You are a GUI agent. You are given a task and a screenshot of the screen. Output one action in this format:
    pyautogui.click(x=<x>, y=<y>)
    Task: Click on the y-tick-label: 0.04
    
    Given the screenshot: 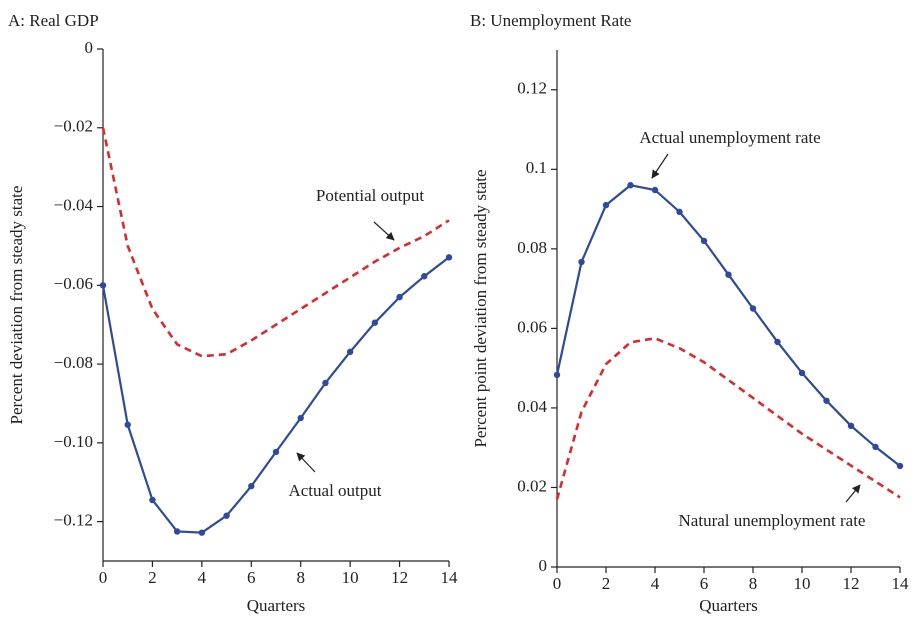 What is the action you would take?
    pyautogui.click(x=532, y=406)
    